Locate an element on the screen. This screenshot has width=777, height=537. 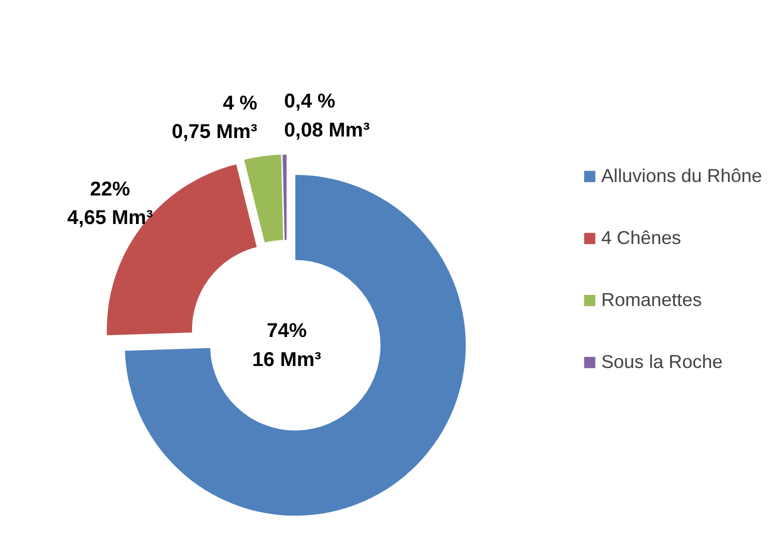
legend-label: Romanettes is located at coordinates (651, 299).